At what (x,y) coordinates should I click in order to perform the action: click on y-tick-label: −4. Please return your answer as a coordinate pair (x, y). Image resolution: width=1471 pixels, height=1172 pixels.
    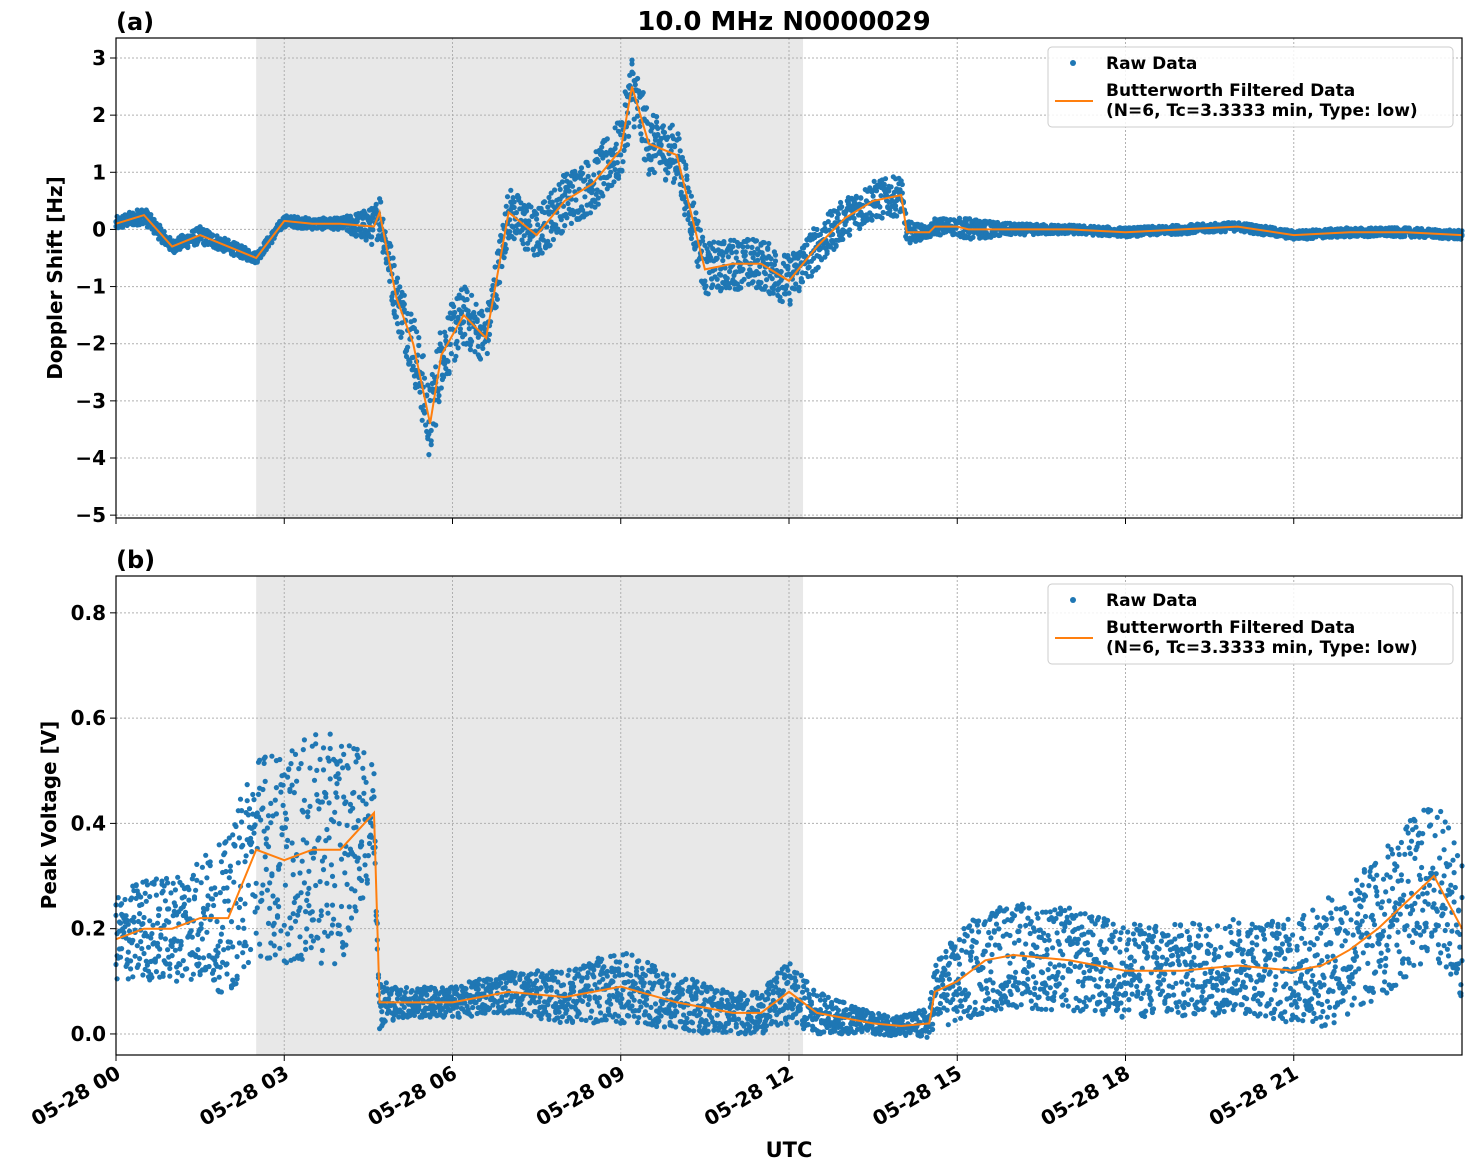
    Looking at the image, I should click on (90, 458).